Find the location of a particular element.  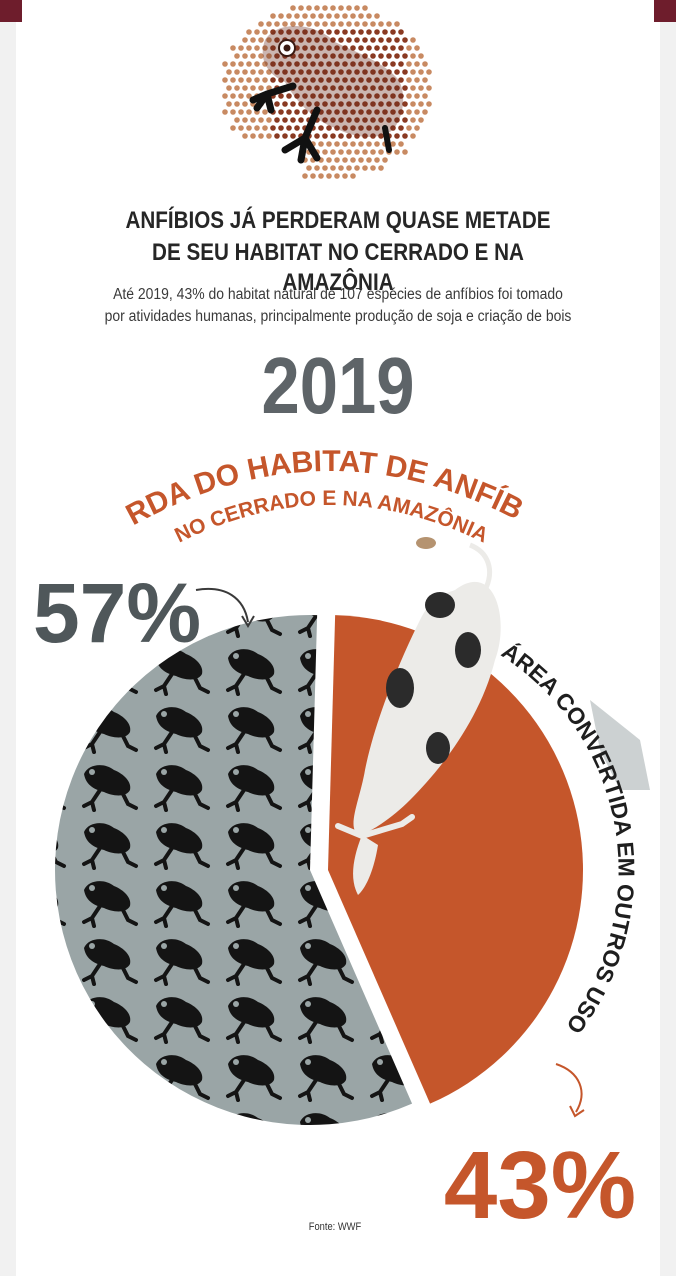

headline-line-1: ANFÍBIOS JÁ PERDERAM QUASE METADE is located at coordinates (338, 220).